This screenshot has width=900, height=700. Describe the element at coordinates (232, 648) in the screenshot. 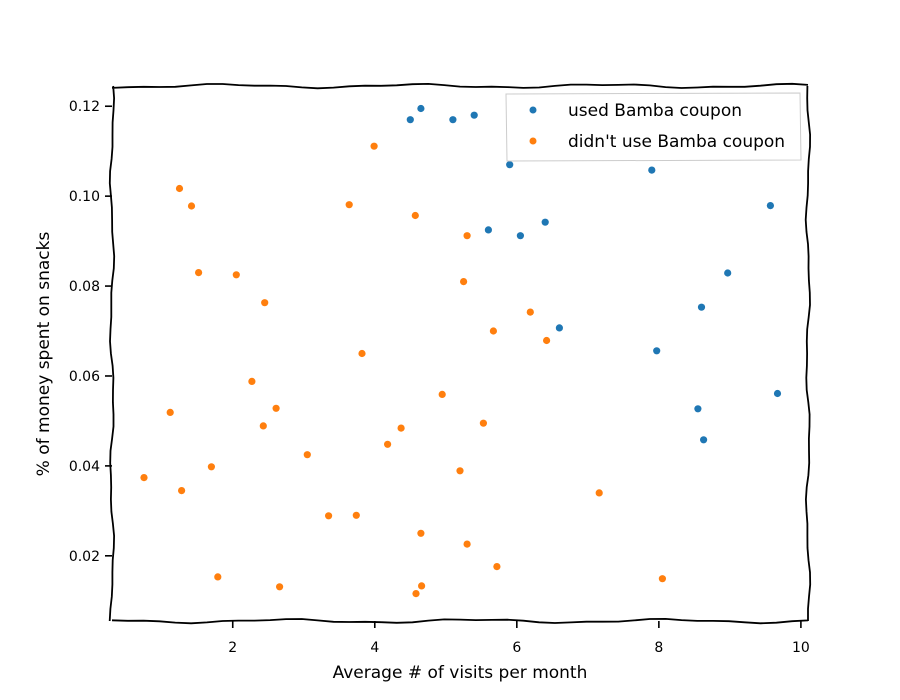

I see `x-tick-label: 2` at that location.